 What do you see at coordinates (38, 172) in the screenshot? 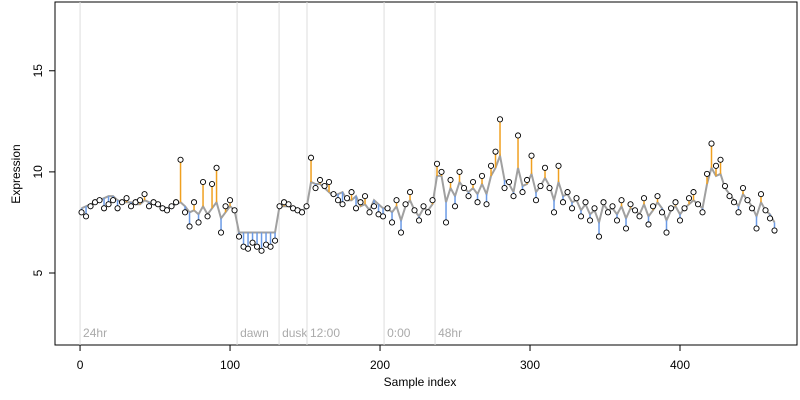
I see `y-tick-label: 10` at bounding box center [38, 172].